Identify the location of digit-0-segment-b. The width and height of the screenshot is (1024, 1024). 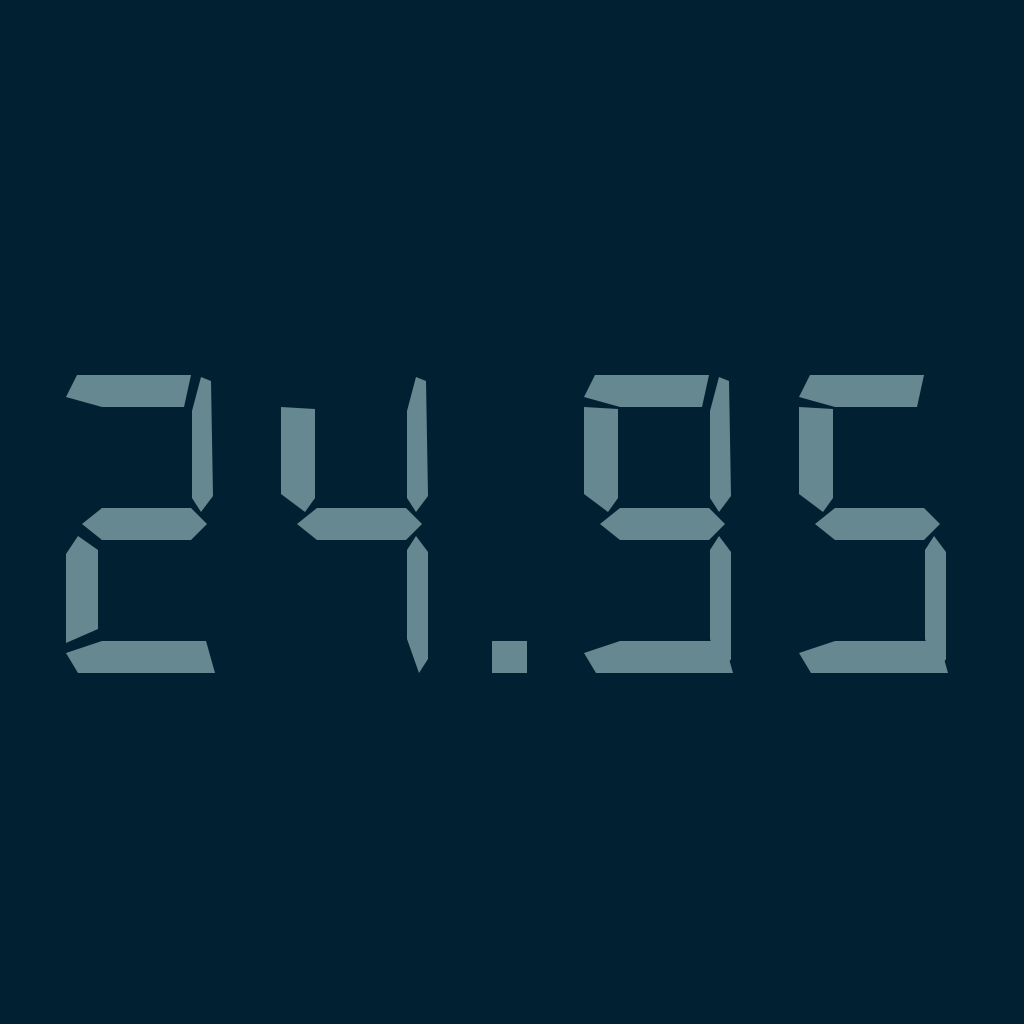
(202, 444).